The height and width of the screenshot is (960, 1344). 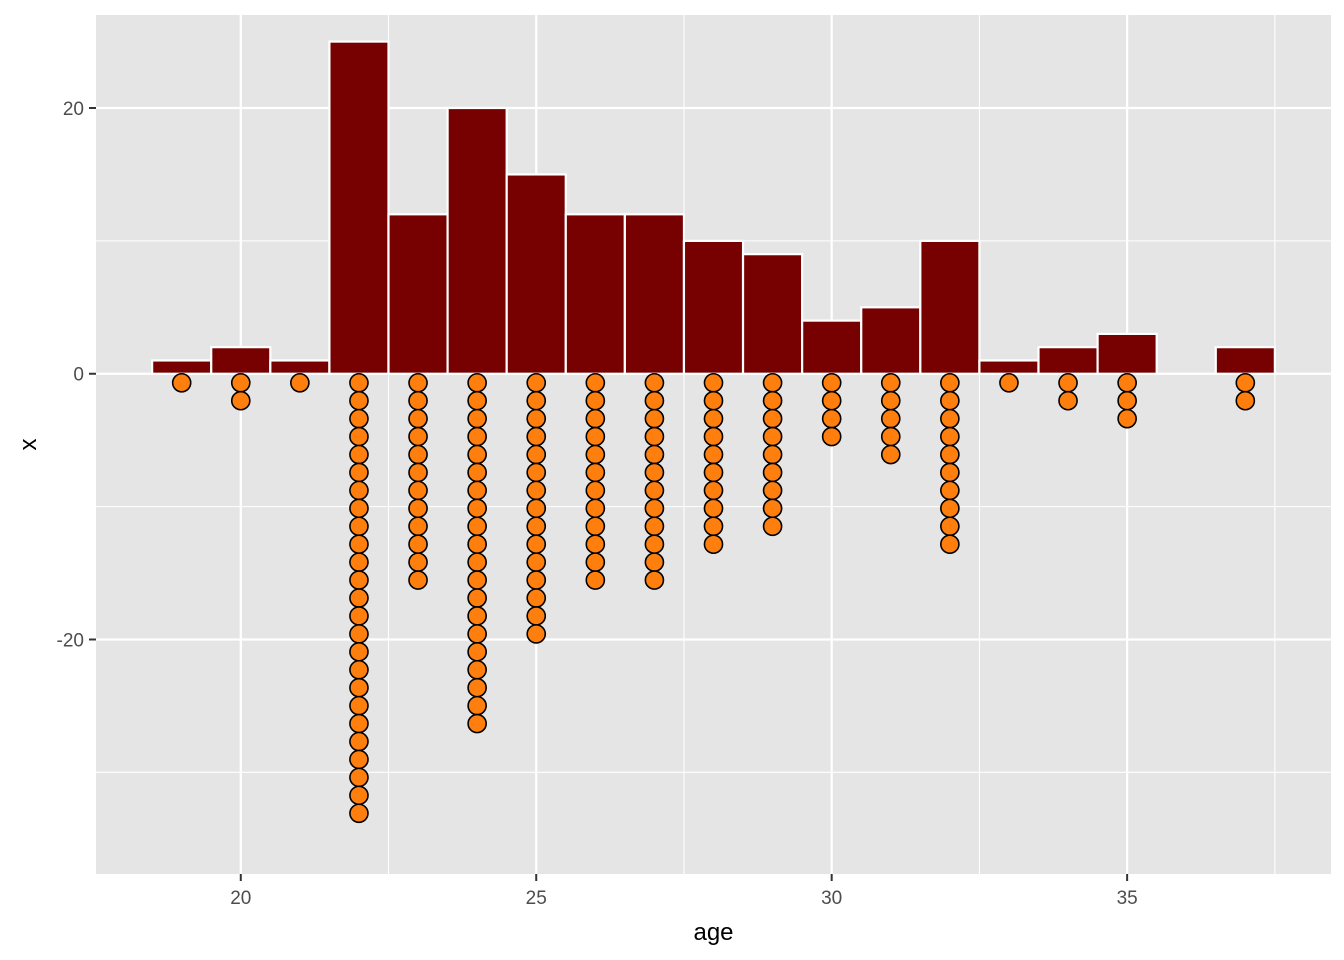 What do you see at coordinates (536, 898) in the screenshot?
I see `x-tick-label: 25` at bounding box center [536, 898].